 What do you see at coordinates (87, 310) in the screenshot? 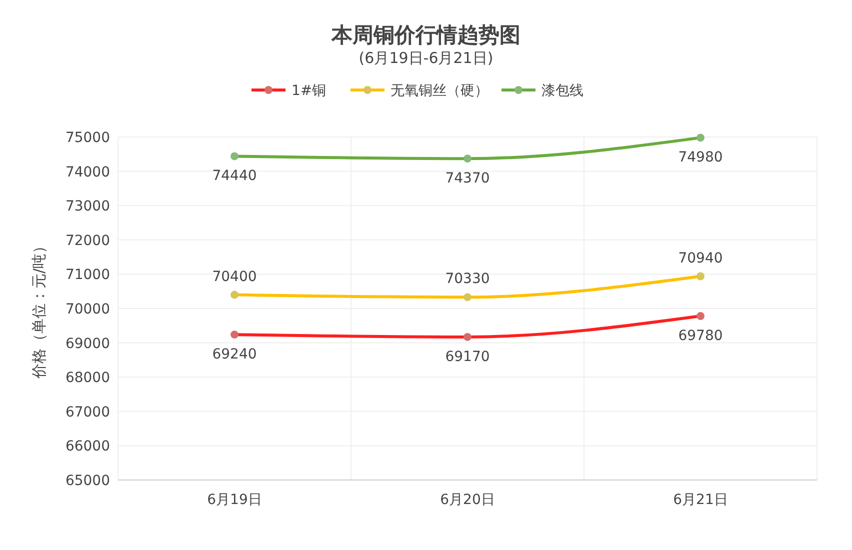
I see `y-tick-label: 70000` at bounding box center [87, 310].